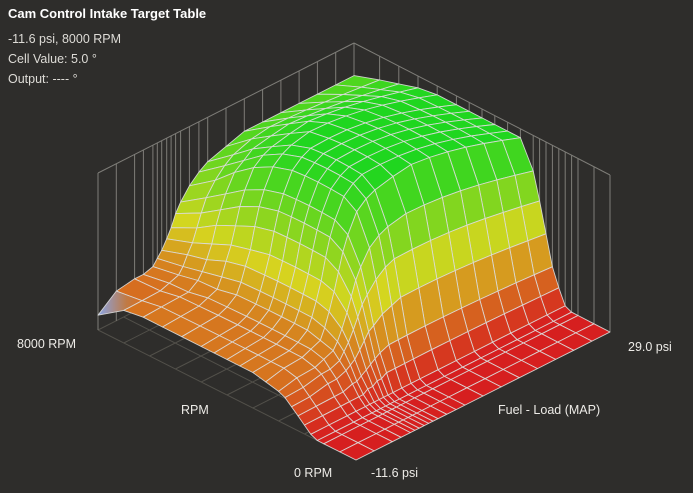 This screenshot has height=493, width=693. What do you see at coordinates (650, 347) in the screenshot?
I see `map-axis-max-label: 29.0 psi` at bounding box center [650, 347].